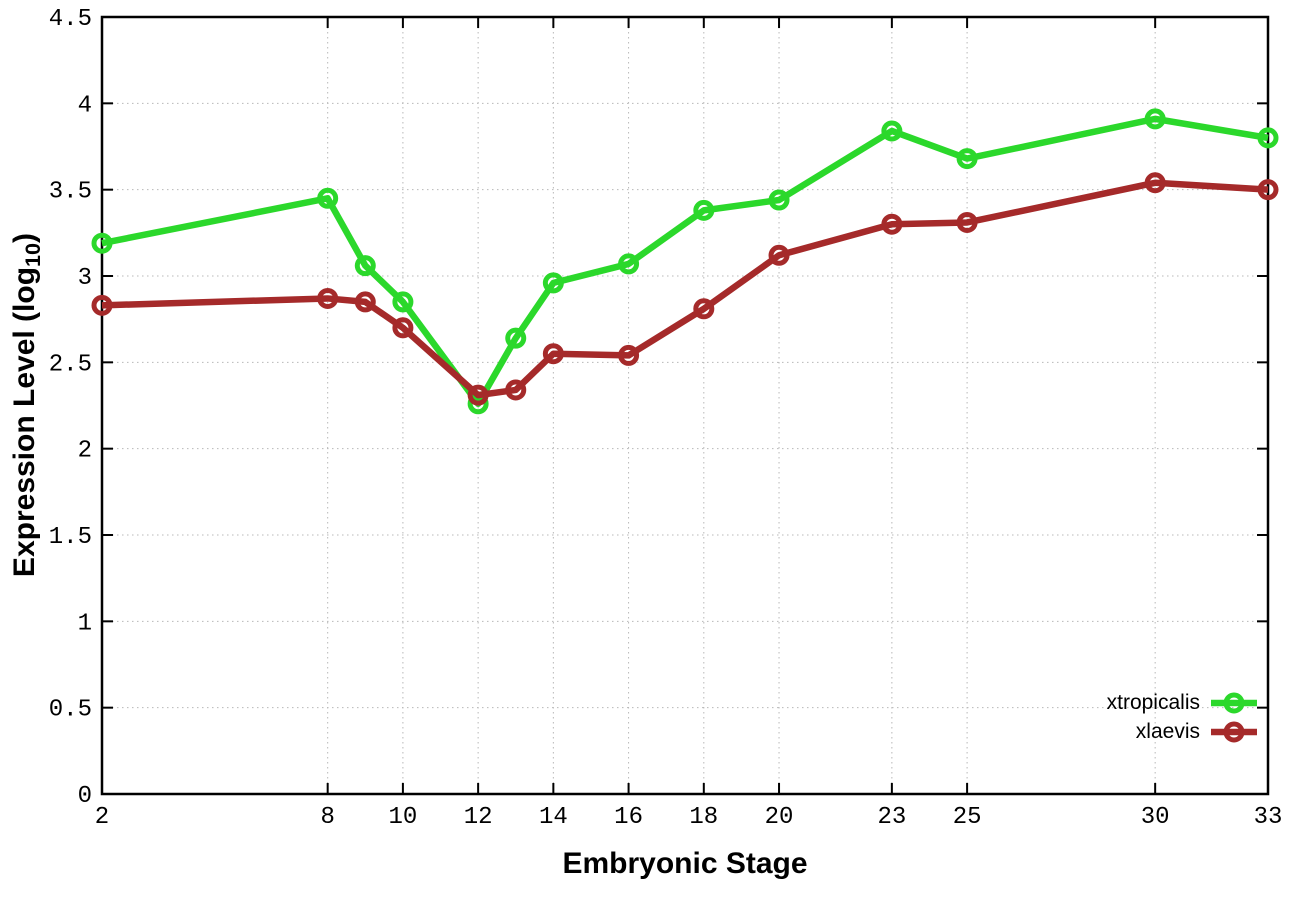 This screenshot has width=1296, height=907. I want to click on y-tick-labels: 0 0.5 1 1.5 2 2.5 3 3.5 4 4.5, so click(70, 408).